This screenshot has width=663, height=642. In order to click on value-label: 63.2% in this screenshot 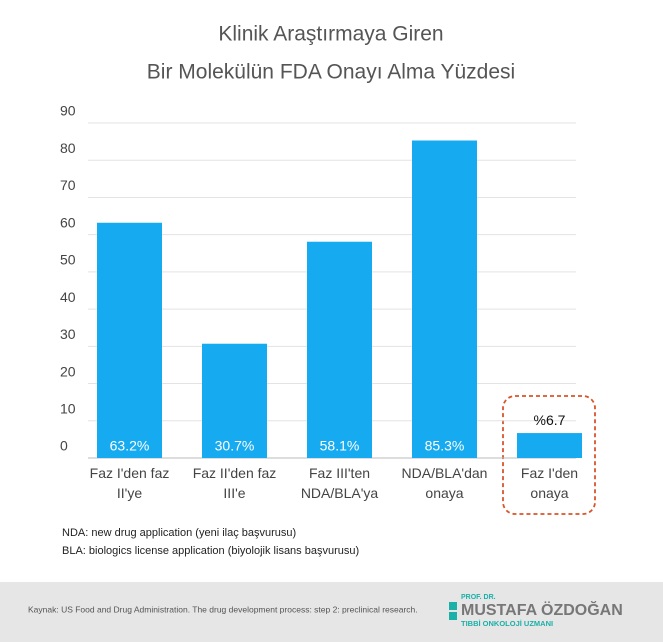, I will do `click(130, 446)`.